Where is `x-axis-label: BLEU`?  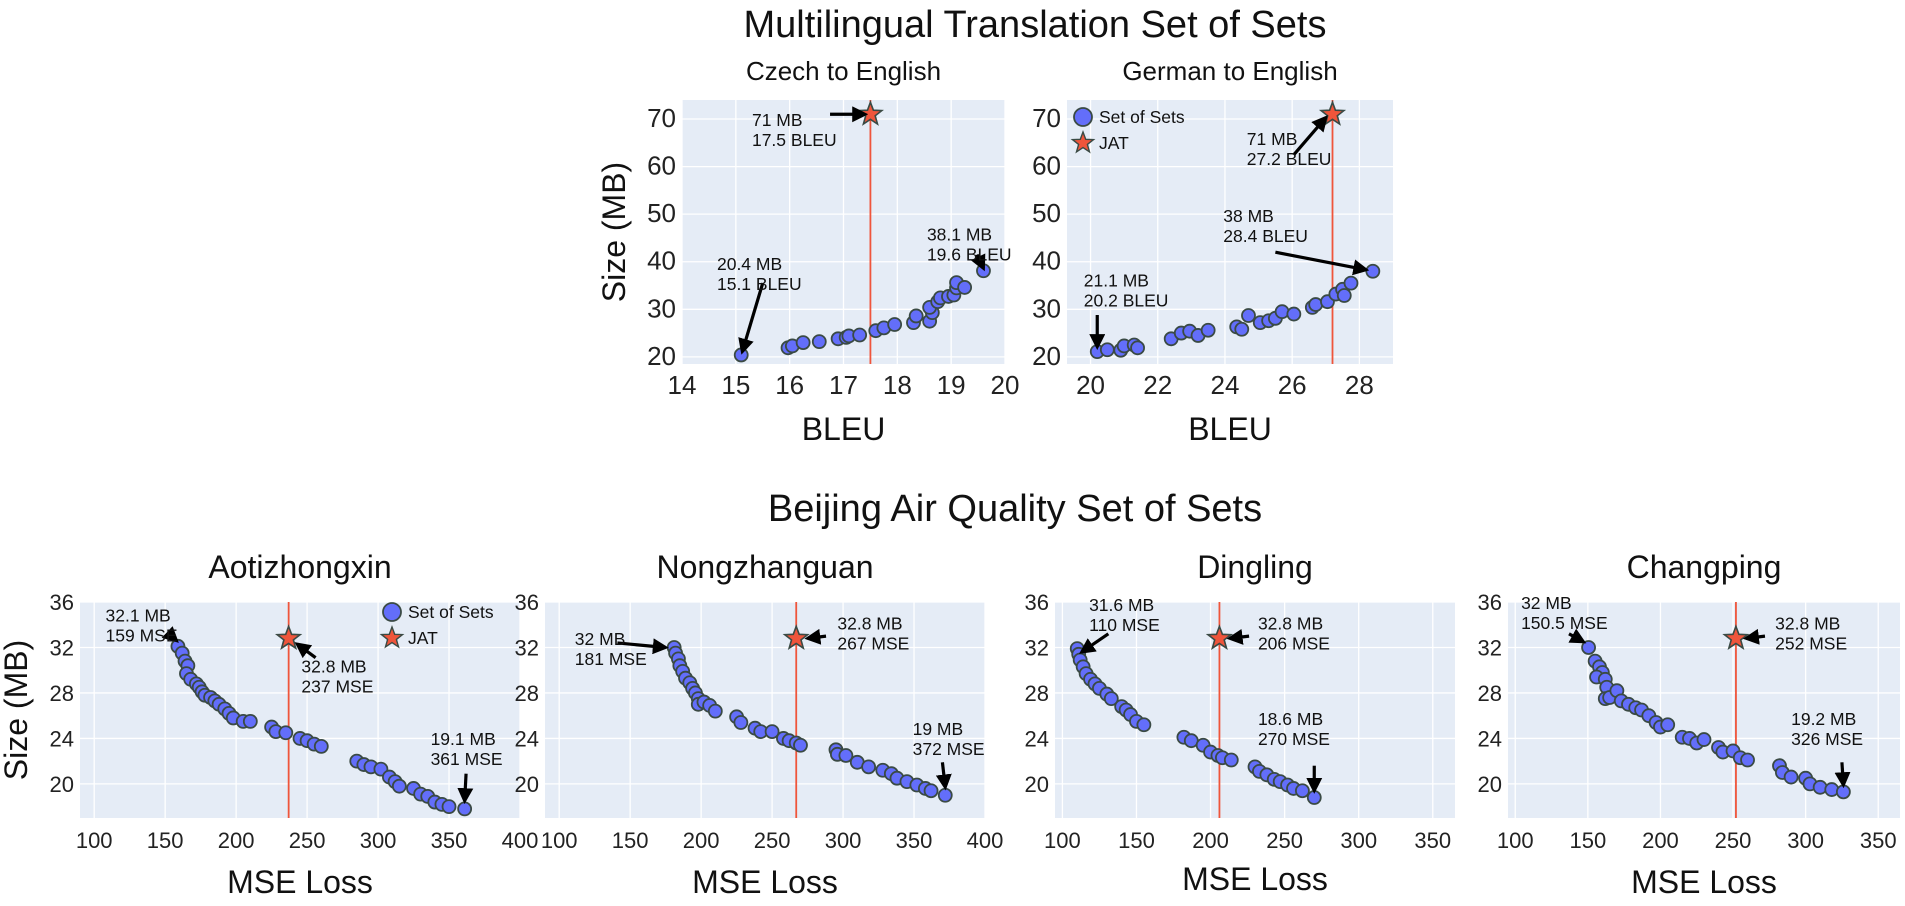
x-axis-label: BLEU is located at coordinates (1230, 429).